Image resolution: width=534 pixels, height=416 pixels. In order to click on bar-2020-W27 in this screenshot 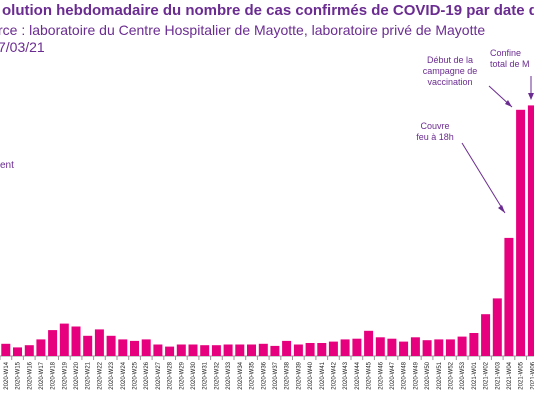, I will do `click(158, 350)`.